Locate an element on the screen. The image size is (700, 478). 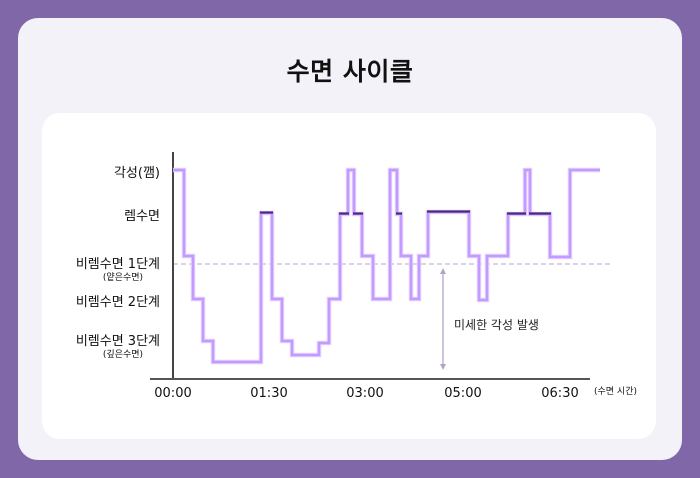
x-tick-0: 00:00 is located at coordinates (173, 393).